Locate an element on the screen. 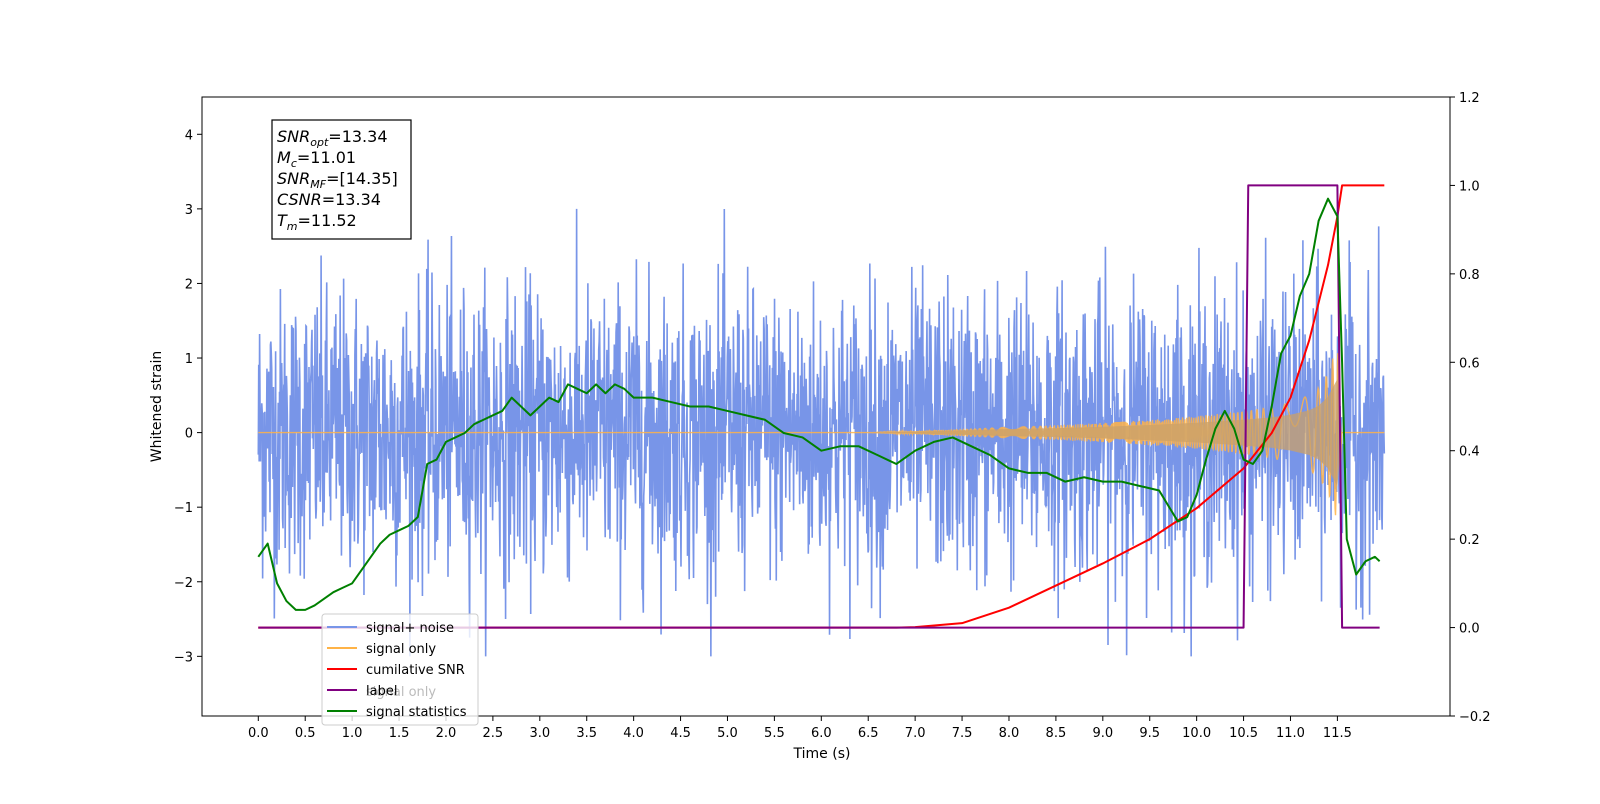 The width and height of the screenshot is (1600, 804). x-tick-label: 0.0 is located at coordinates (258, 733).